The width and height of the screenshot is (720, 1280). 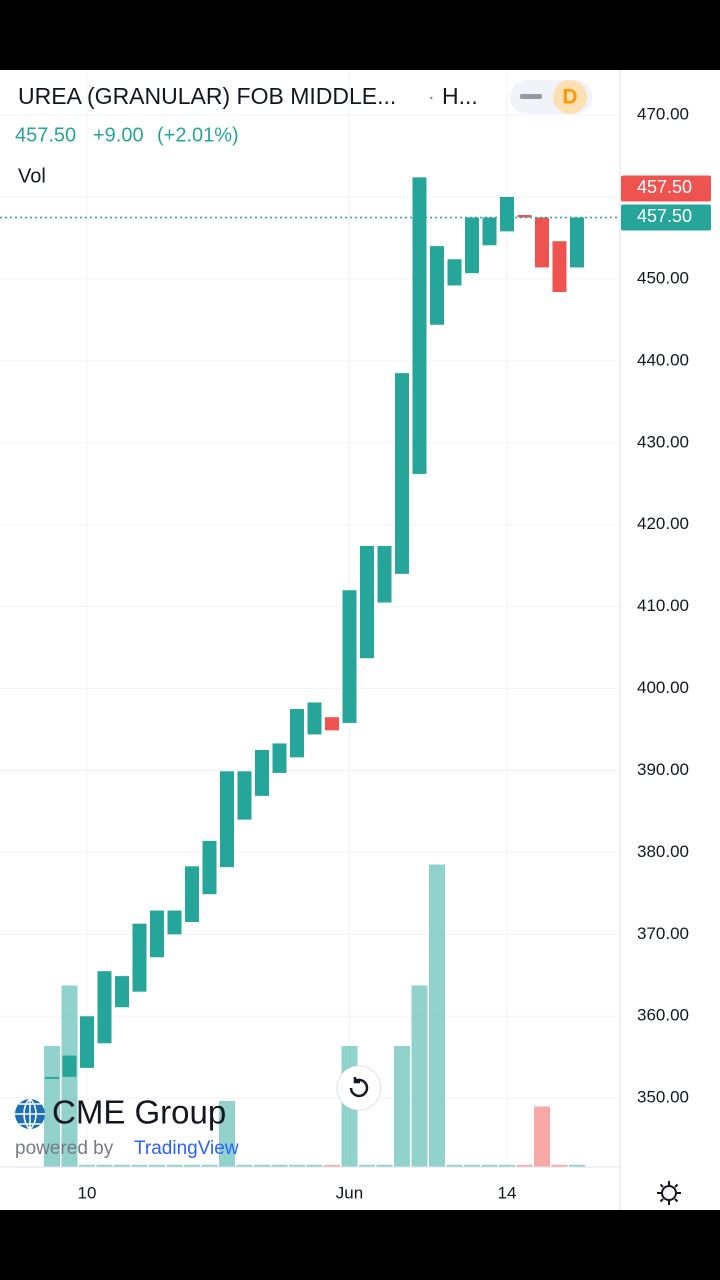 What do you see at coordinates (45, 135) in the screenshot?
I see `last-price: 457.50` at bounding box center [45, 135].